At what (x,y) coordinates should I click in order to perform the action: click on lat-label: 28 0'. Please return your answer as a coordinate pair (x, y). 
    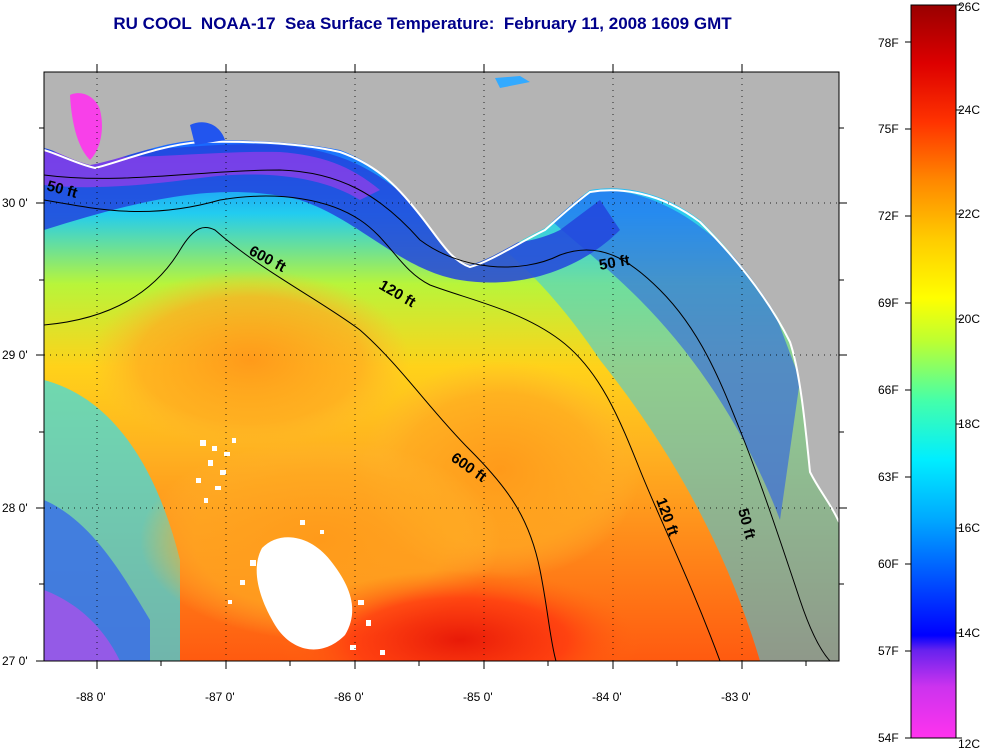
    Looking at the image, I should click on (15, 508).